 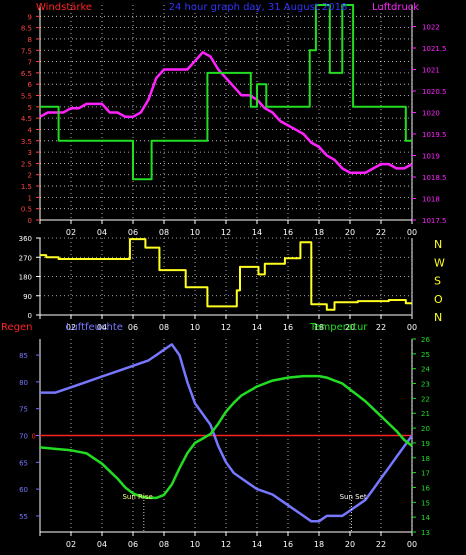 What do you see at coordinates (26, 142) in the screenshot?
I see `wind-ytick-label: 3.5` at bounding box center [26, 142].